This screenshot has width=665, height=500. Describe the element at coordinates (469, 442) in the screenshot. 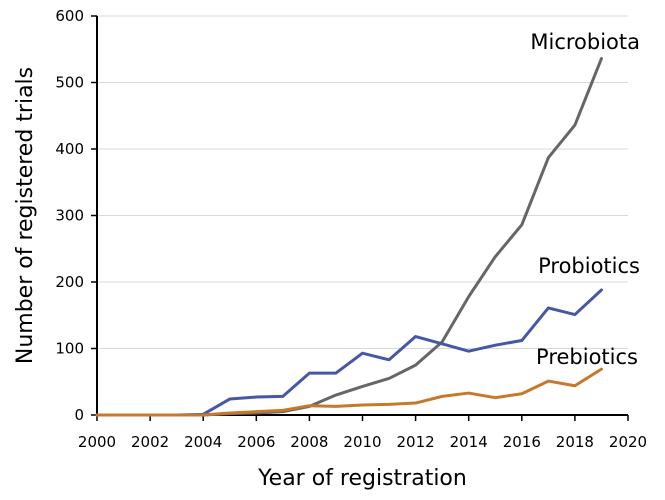

I see `x-tick-label: 2014` at that location.